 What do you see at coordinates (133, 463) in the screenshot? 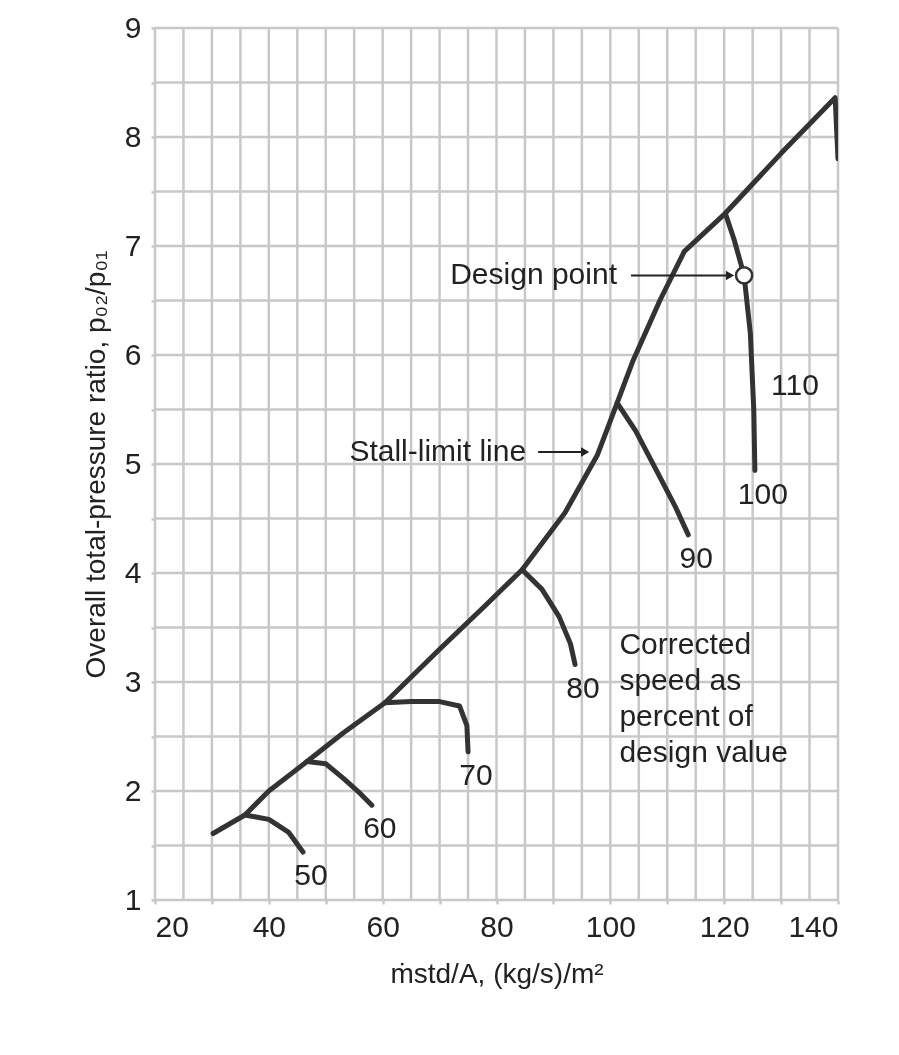
I see `y-tick-label: 5` at bounding box center [133, 463].